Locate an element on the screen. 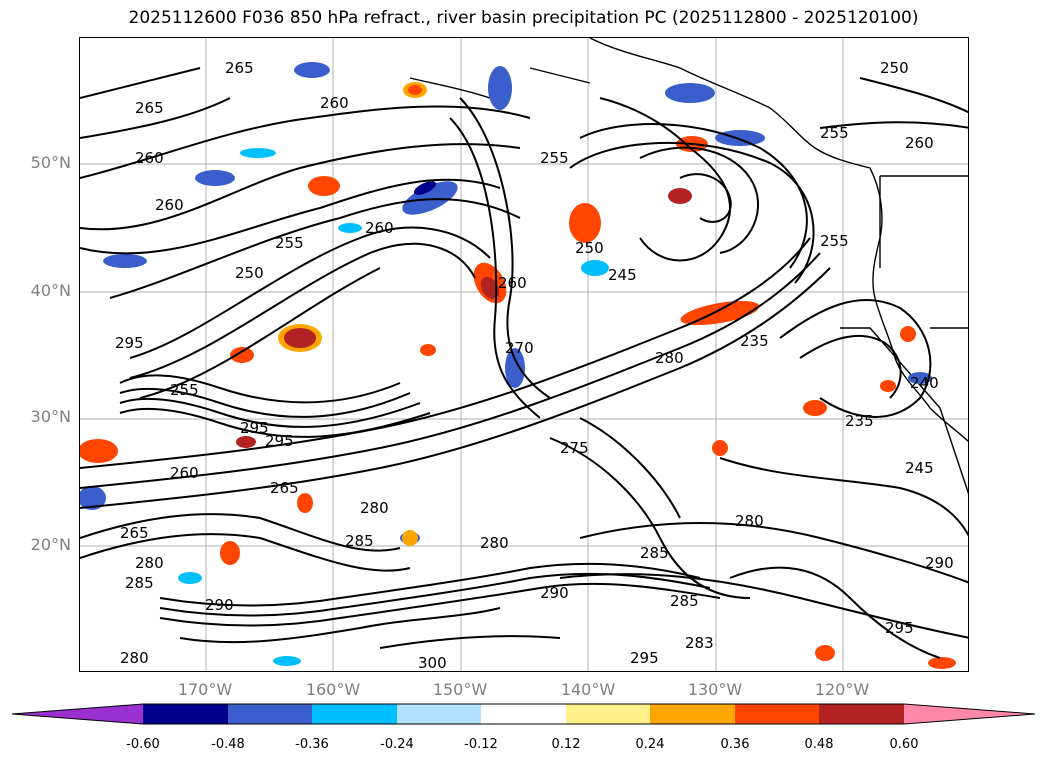 The width and height of the screenshot is (1047, 765). lat-label-30: 30°N is located at coordinates (50, 416).